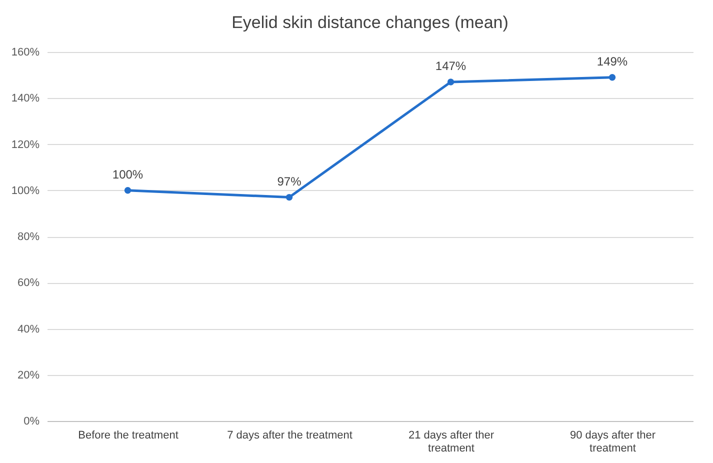 The height and width of the screenshot is (463, 713). Describe the element at coordinates (612, 61) in the screenshot. I see `data-label: 149%` at that location.